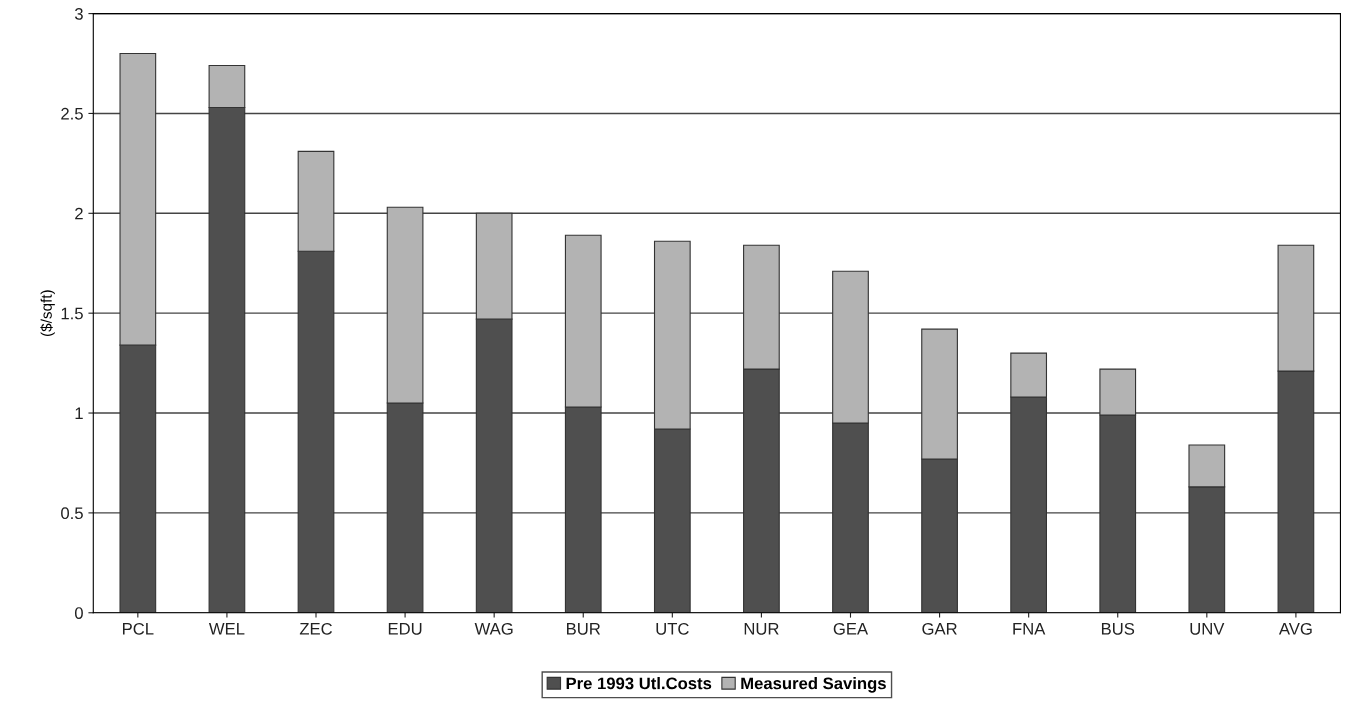  I want to click on y-tick-label: 1, so click(79, 413).